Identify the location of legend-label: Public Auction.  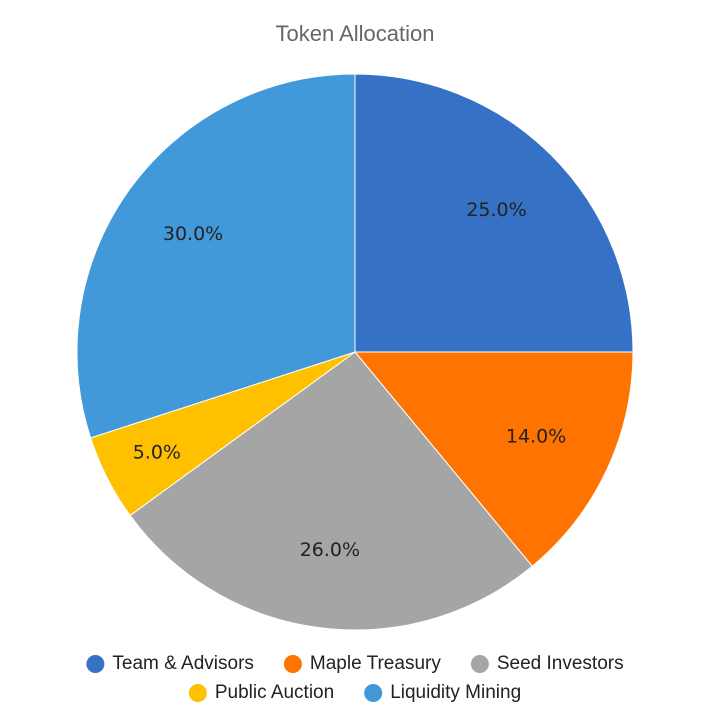
(274, 692).